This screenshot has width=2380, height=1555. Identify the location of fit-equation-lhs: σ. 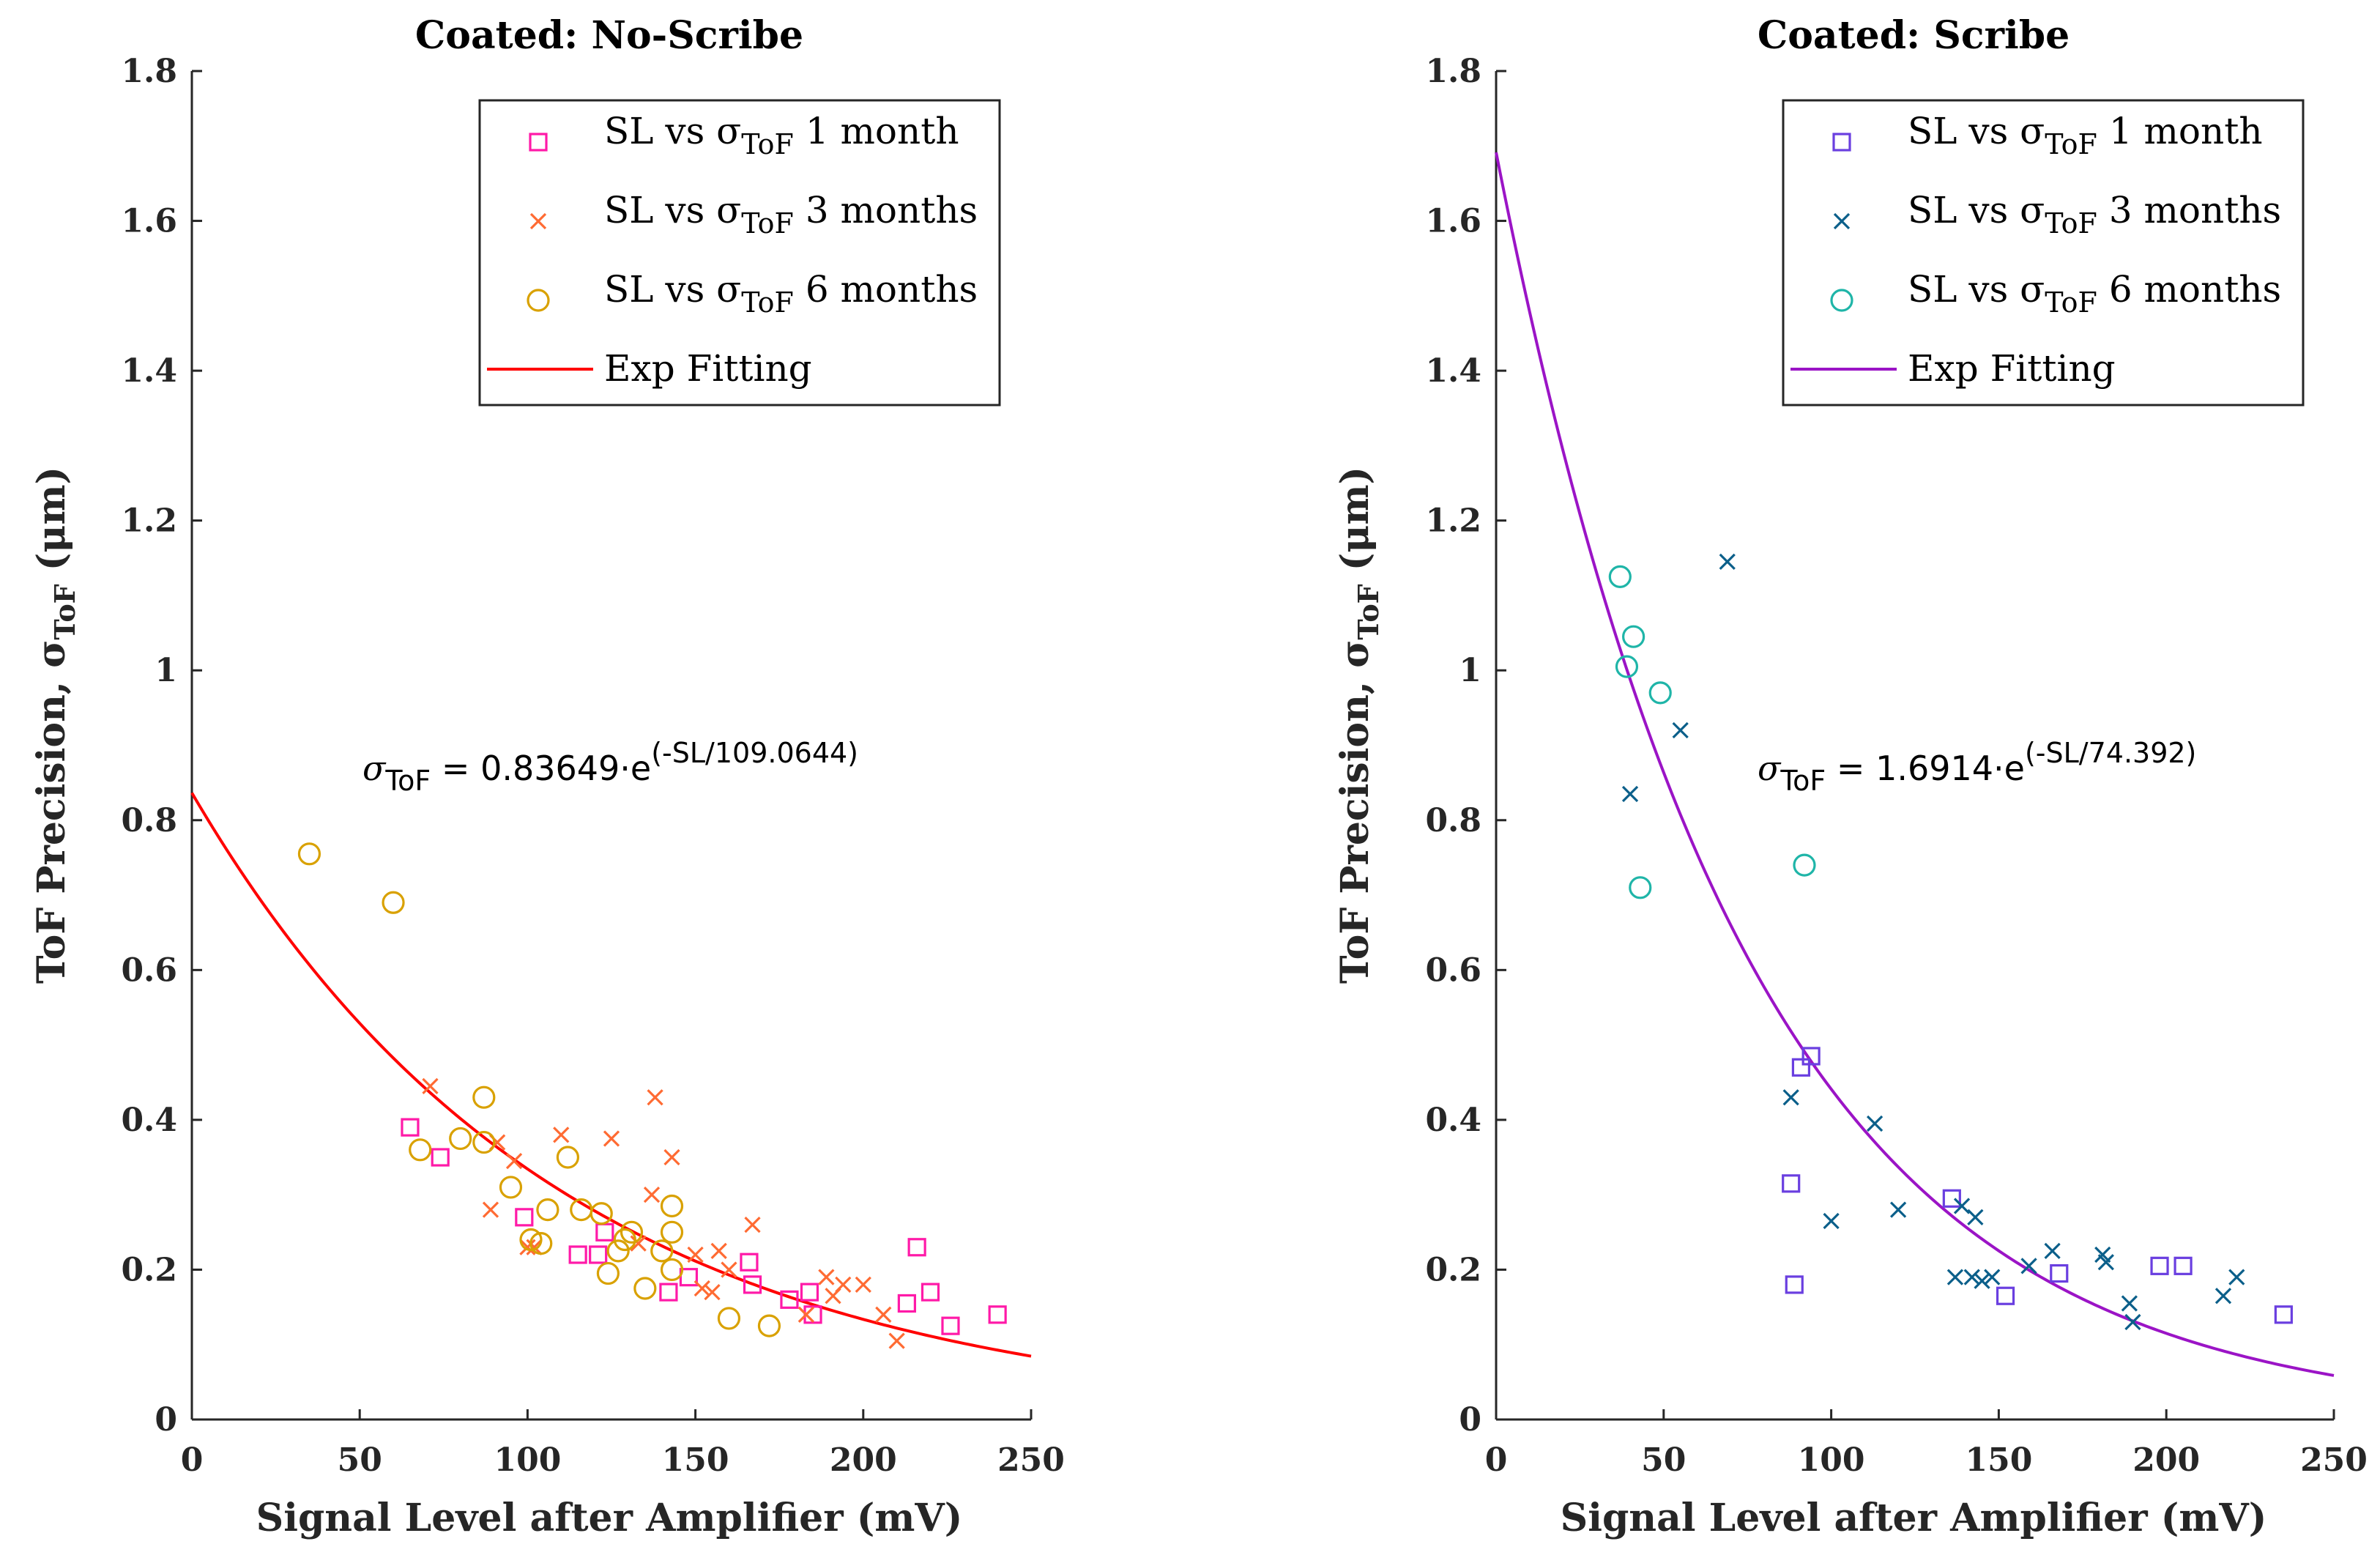
(375, 769).